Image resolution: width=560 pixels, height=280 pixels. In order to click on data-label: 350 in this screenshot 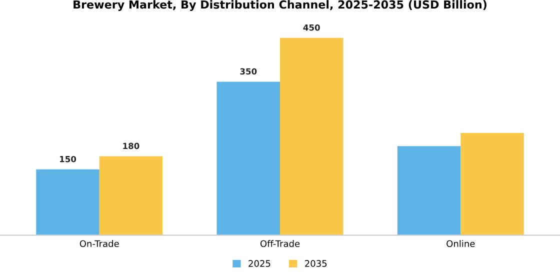, I will do `click(248, 71)`.